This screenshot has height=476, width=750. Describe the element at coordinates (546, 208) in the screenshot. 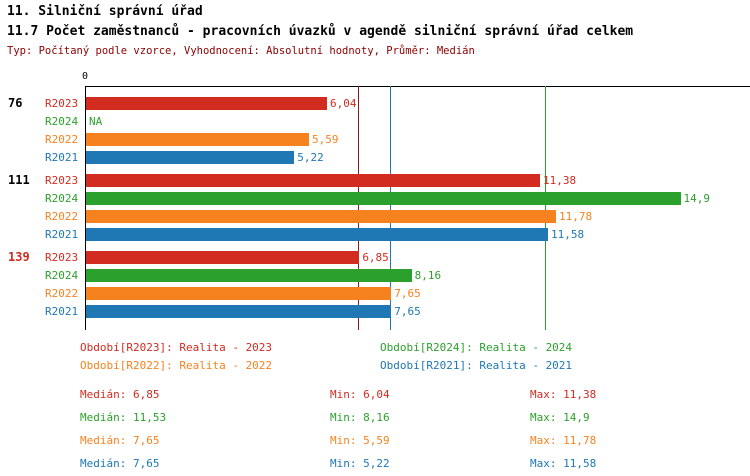

I see `median-line-r2024` at that location.